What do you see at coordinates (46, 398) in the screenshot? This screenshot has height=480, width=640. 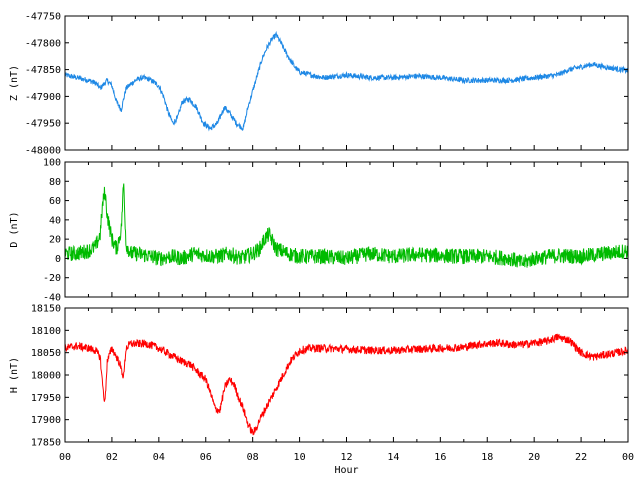 I see `y-tick-label: 17950` at bounding box center [46, 398].